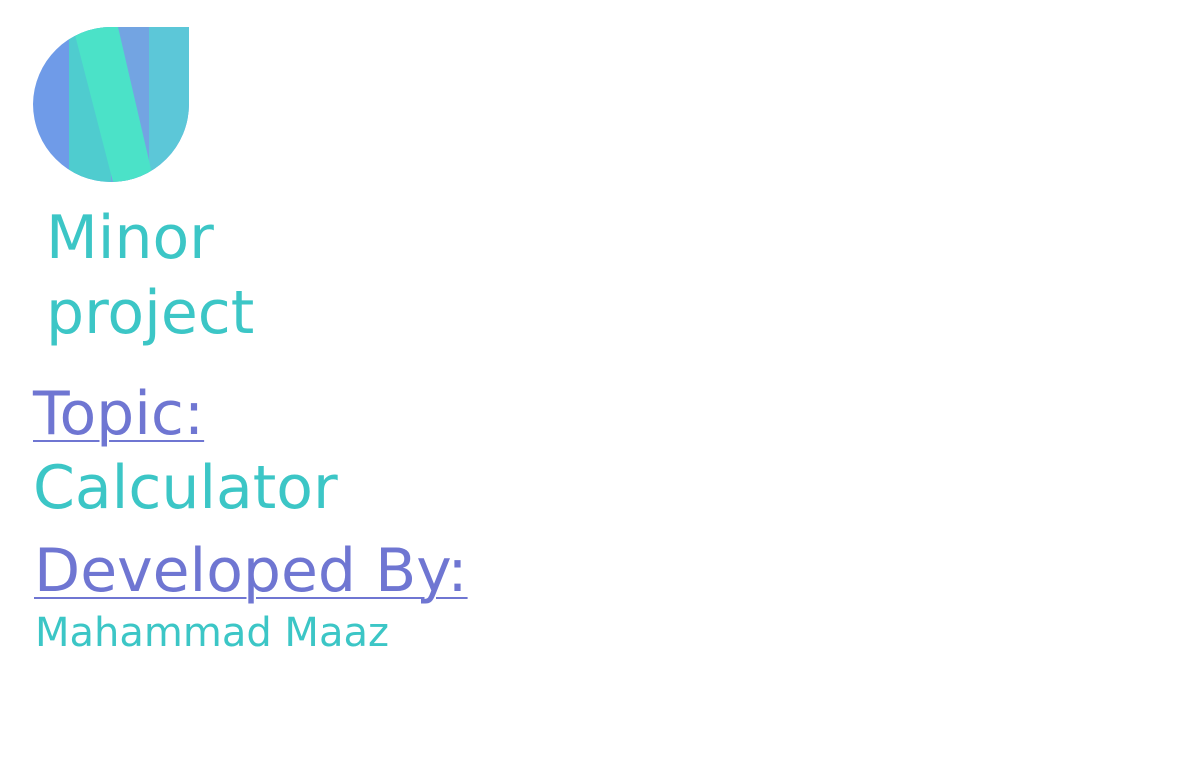 This screenshot has width=1200, height=780. Describe the element at coordinates (185, 488) in the screenshot. I see `topic-value: Calculator` at that location.